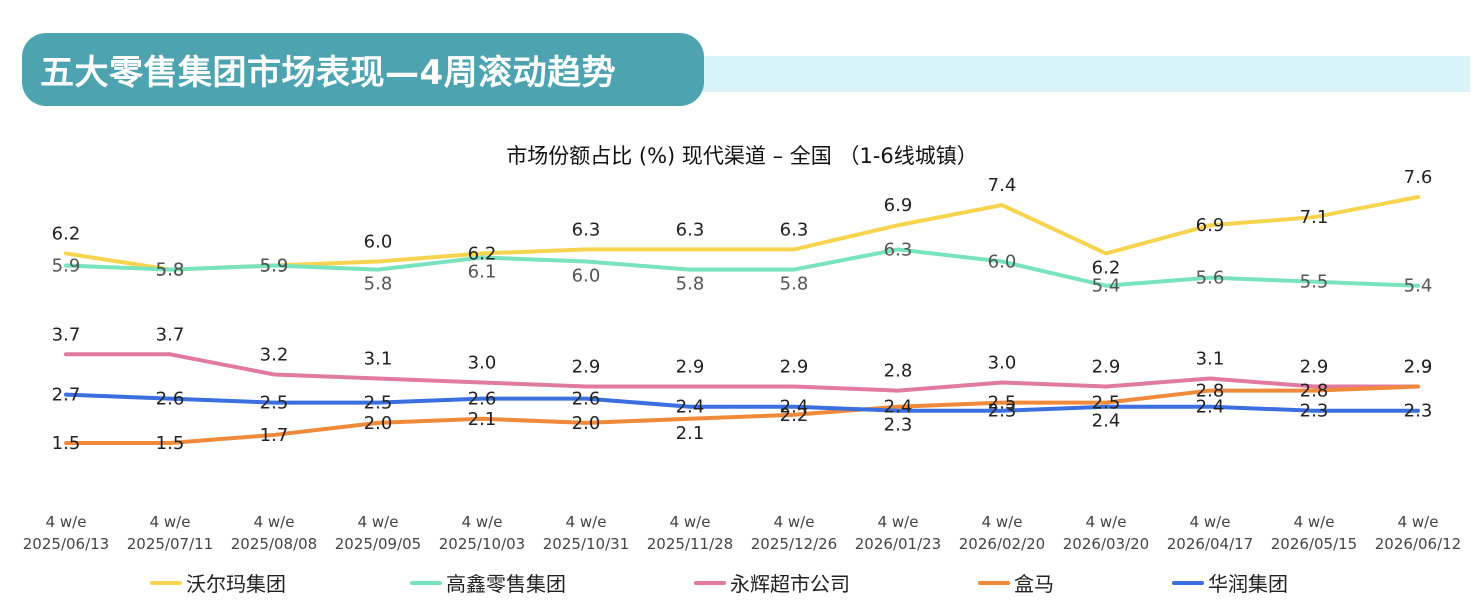  Describe the element at coordinates (274, 354) in the screenshot. I see `data-label: 3.2` at that location.